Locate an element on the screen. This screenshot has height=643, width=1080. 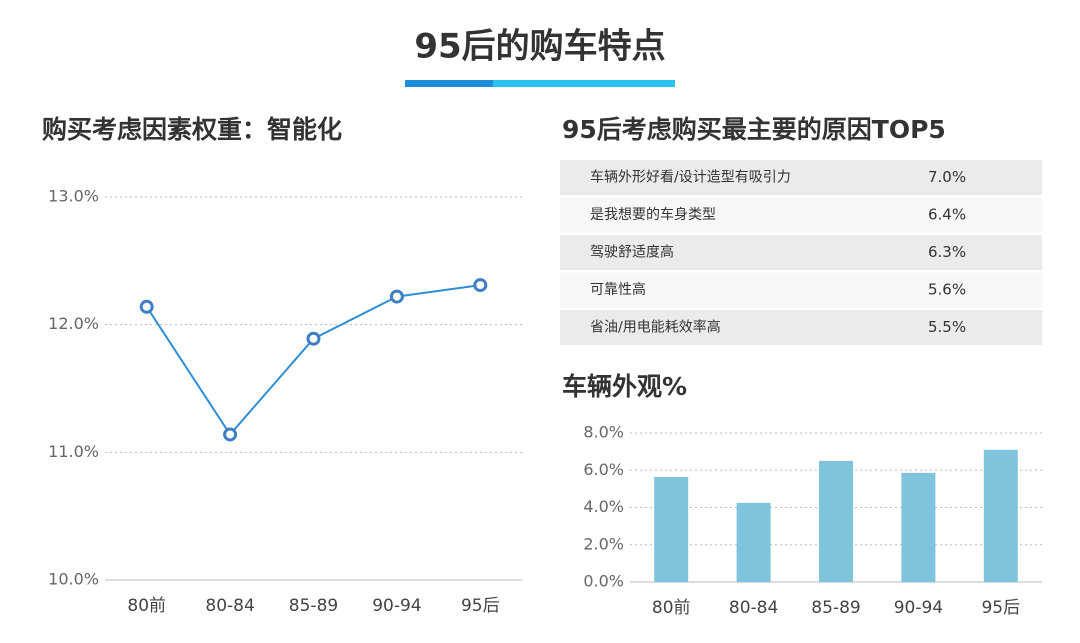
table-cell: 可靠性高 is located at coordinates (618, 289).